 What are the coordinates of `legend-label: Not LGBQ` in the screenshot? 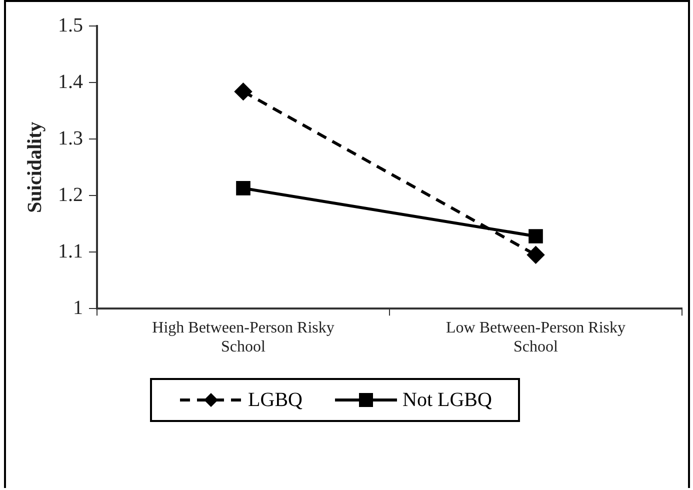 It's located at (447, 400).